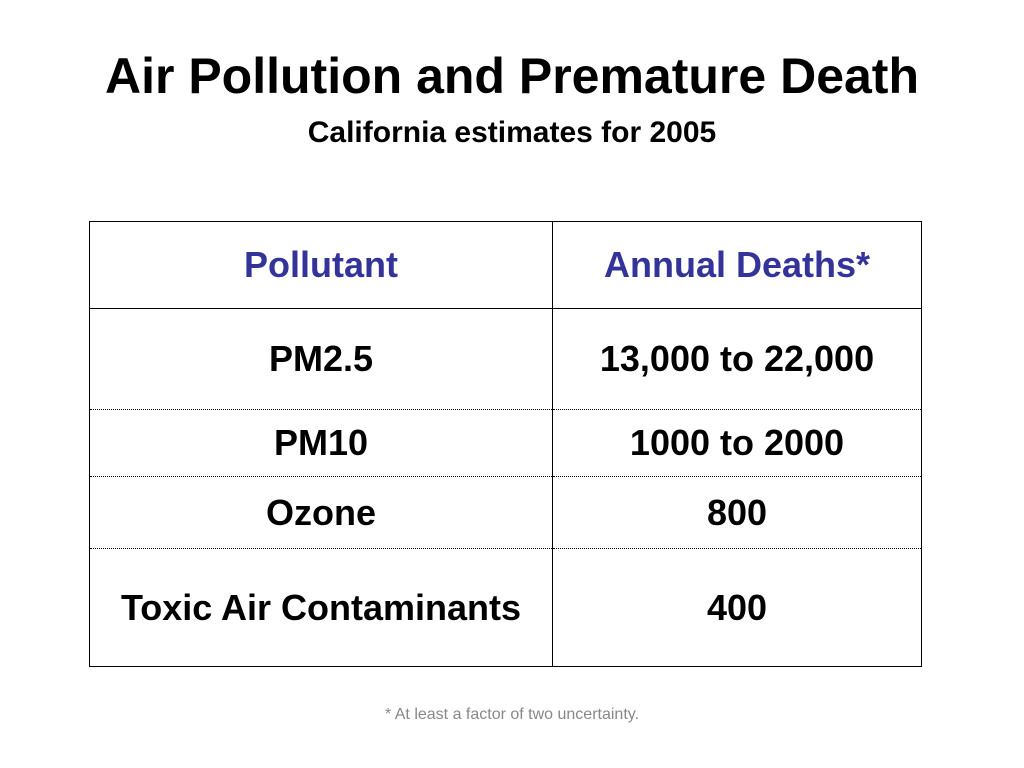  What do you see at coordinates (321, 607) in the screenshot?
I see `pollutant-cell: Toxic Air Contaminants` at bounding box center [321, 607].